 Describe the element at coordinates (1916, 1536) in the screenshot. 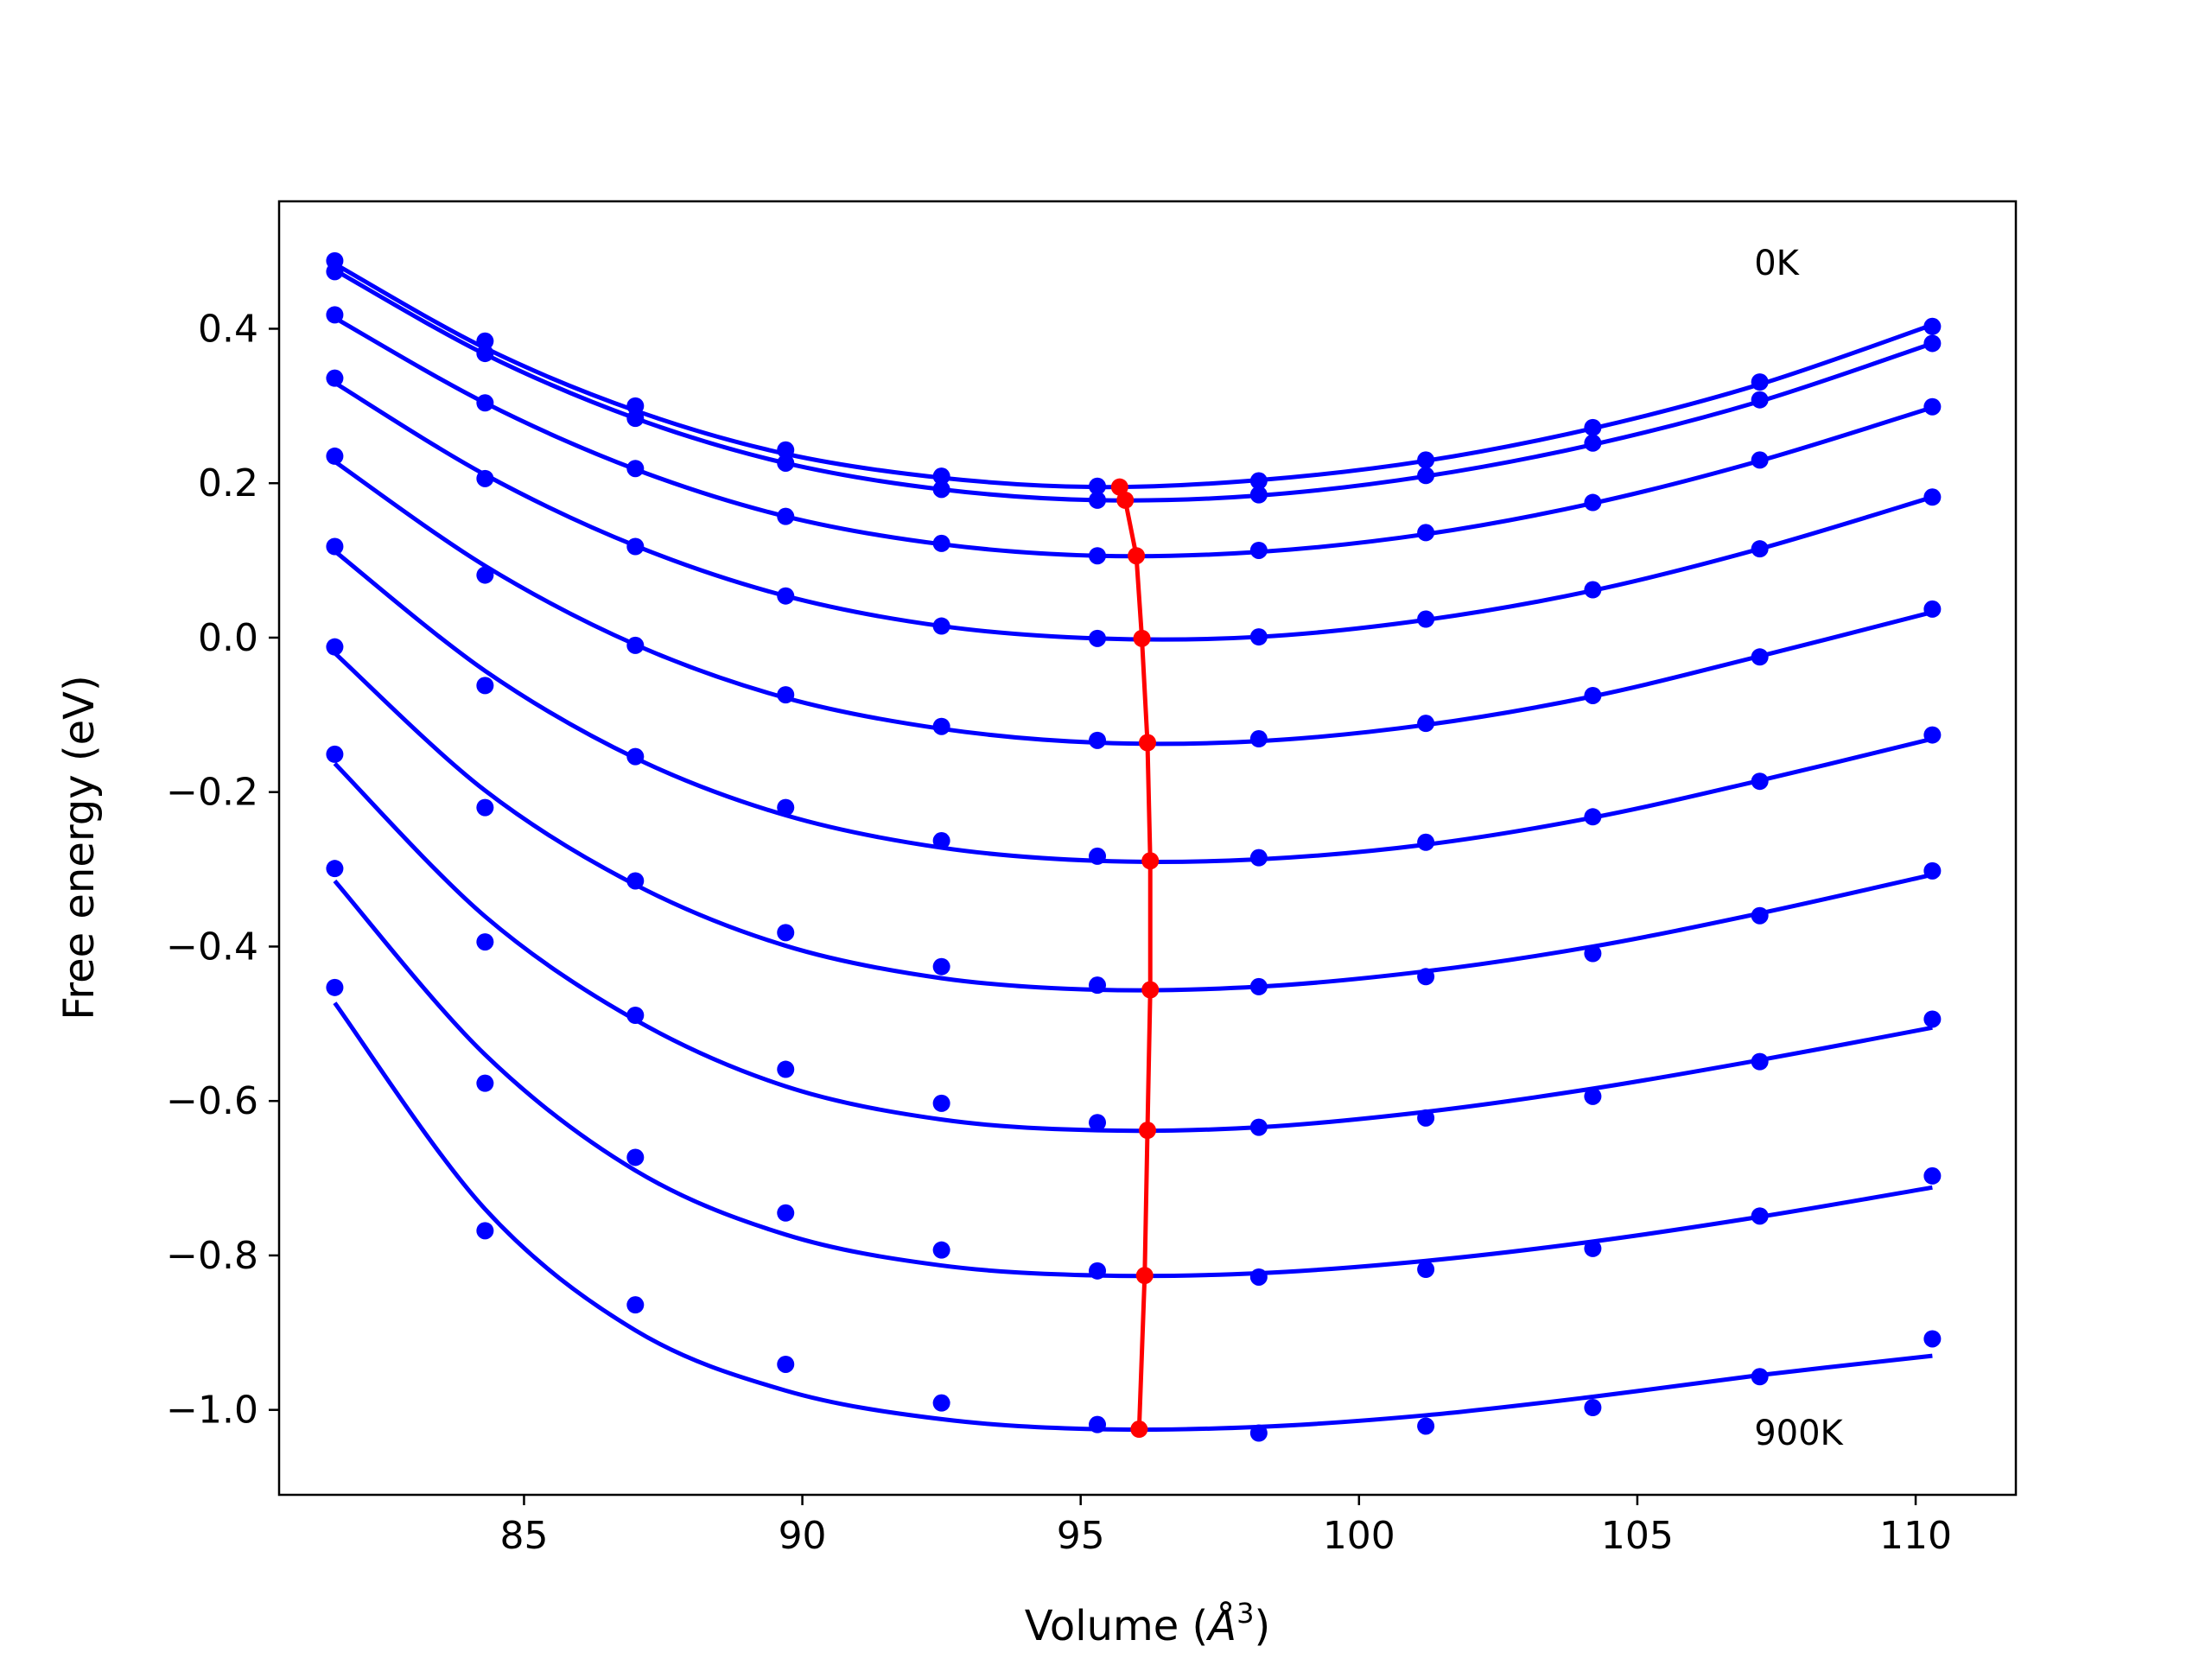

I see `x-tick-label: 110` at that location.